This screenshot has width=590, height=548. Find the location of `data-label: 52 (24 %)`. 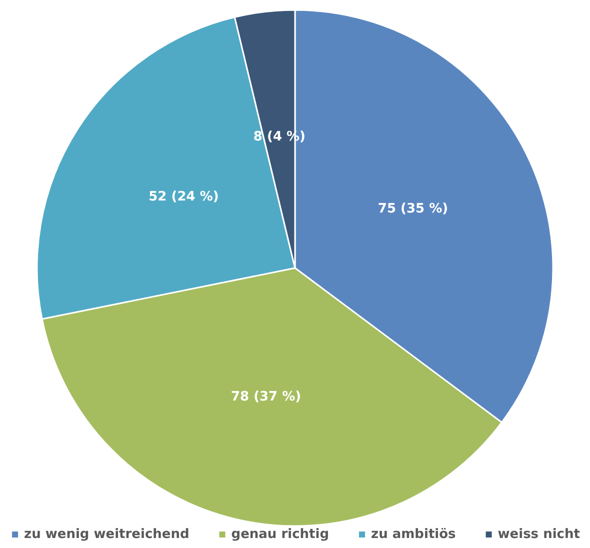

data-label: 52 (24 %) is located at coordinates (183, 197).